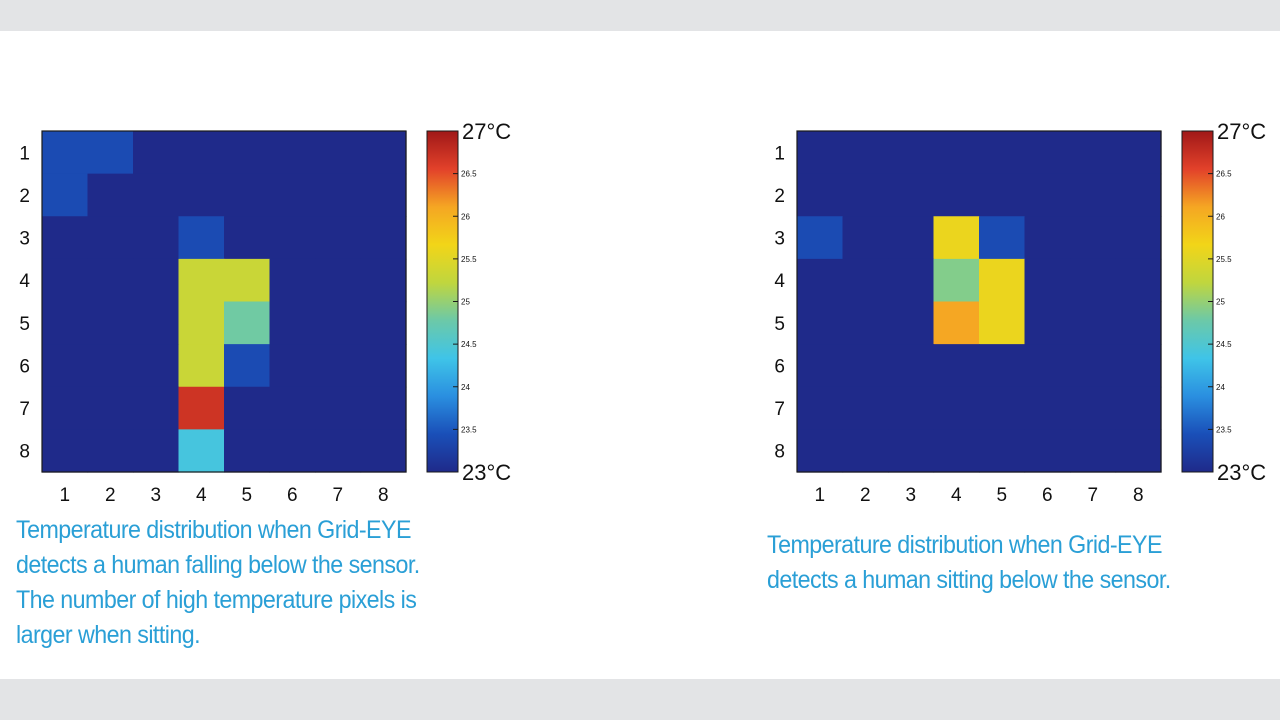 This screenshot has height=720, width=1280. Describe the element at coordinates (155, 495) in the screenshot. I see `x-tick-label: 3` at that location.